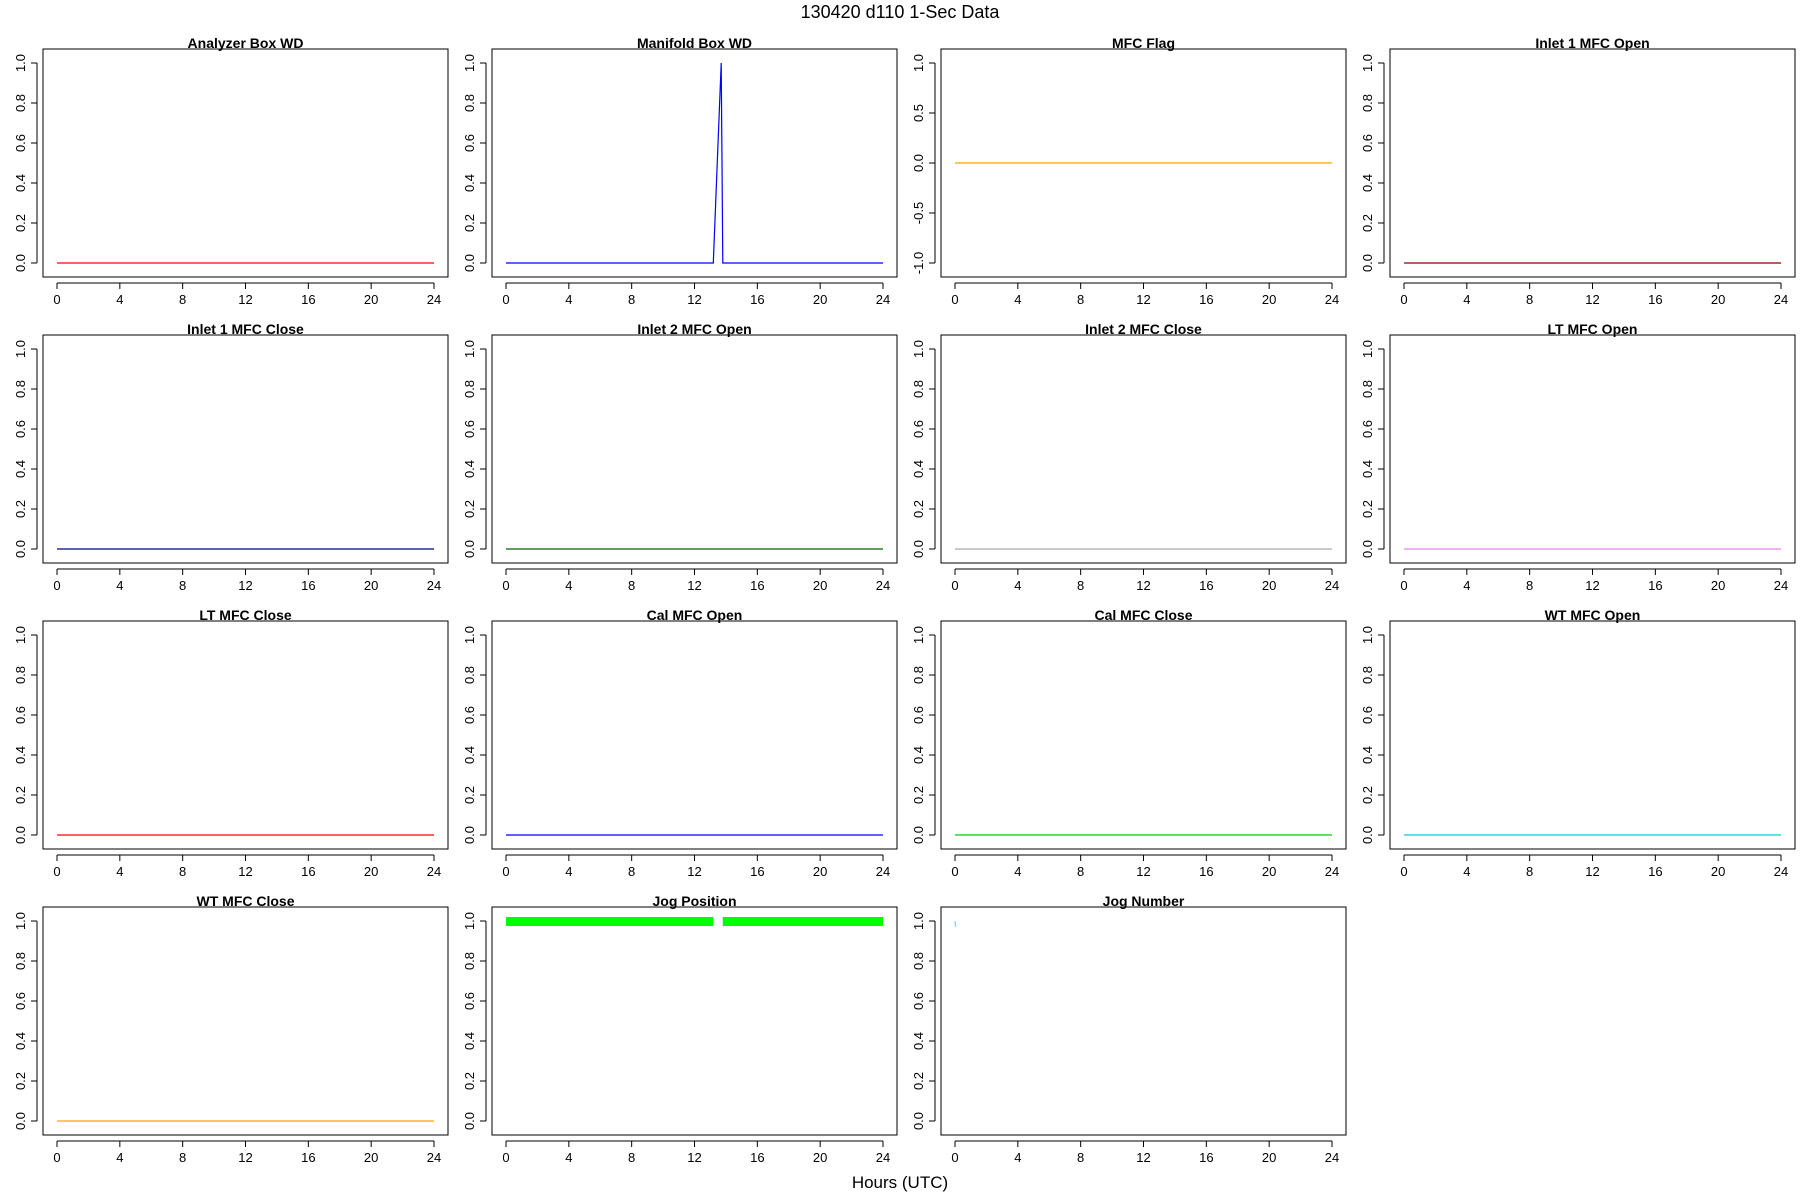 The height and width of the screenshot is (1200, 1800). What do you see at coordinates (246, 901) in the screenshot?
I see `panel-title: WT MFC Close` at bounding box center [246, 901].